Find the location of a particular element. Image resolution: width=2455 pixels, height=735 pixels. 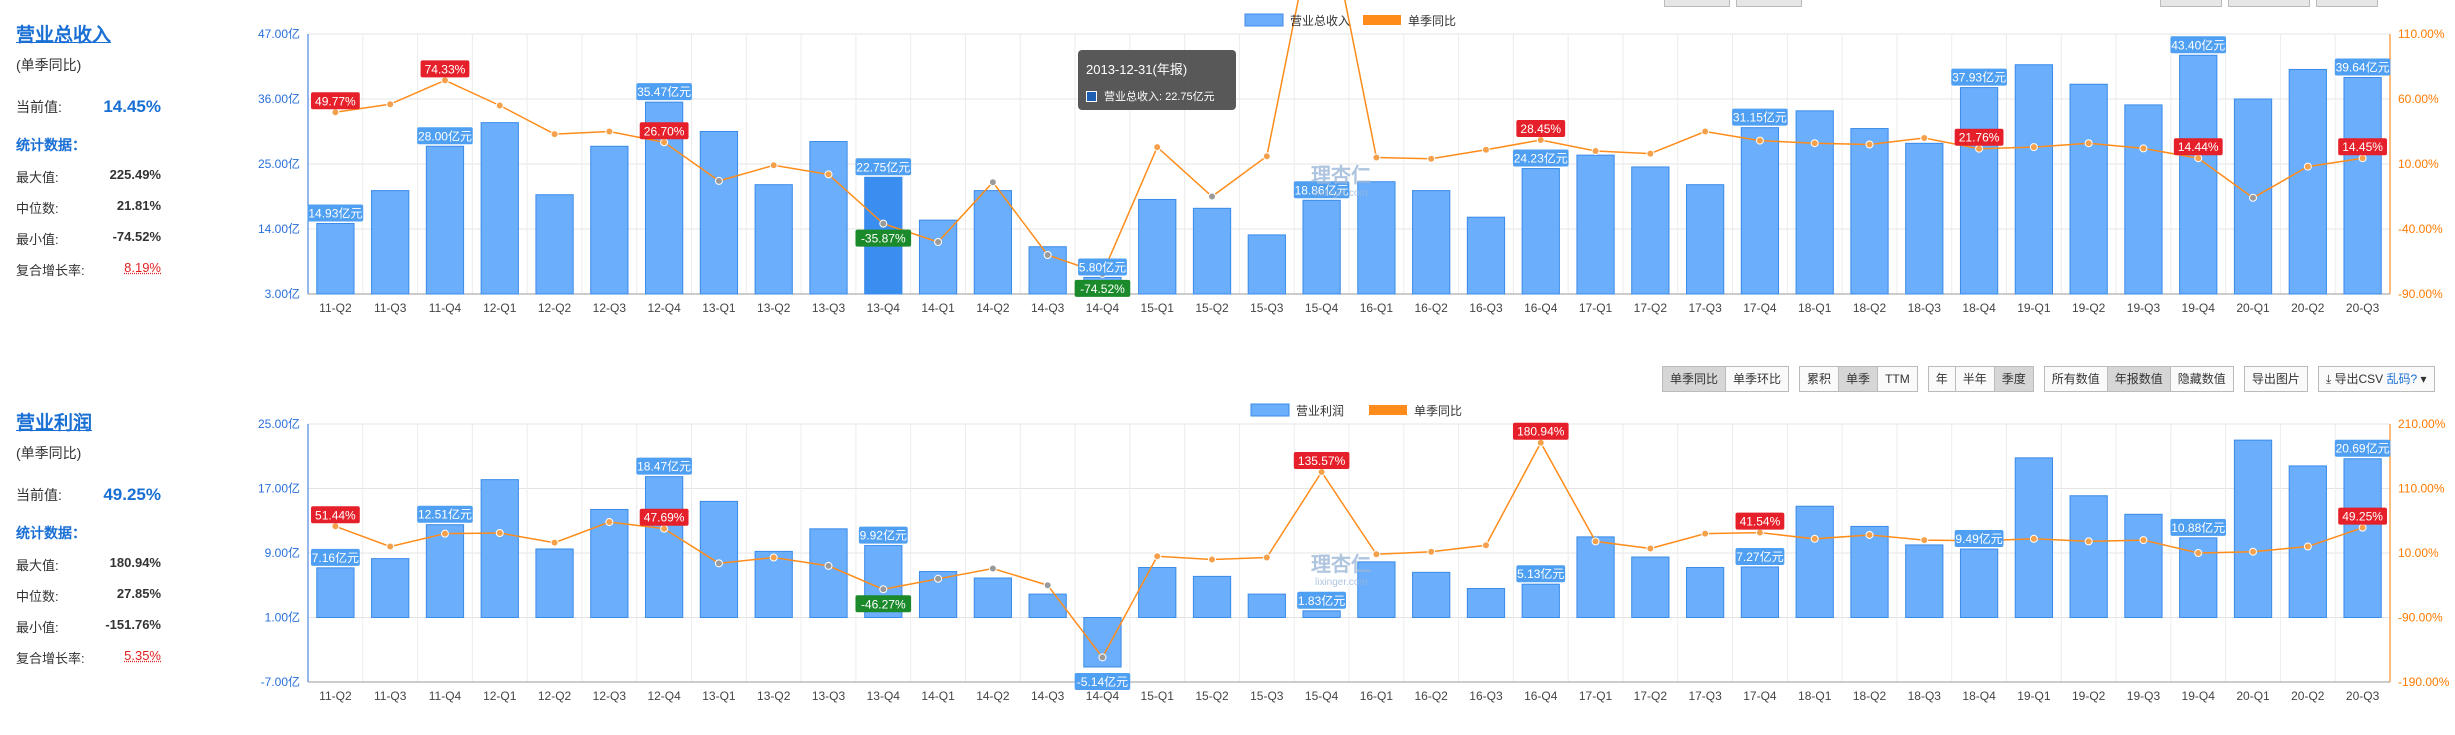

yoy-value-label-text: 41.54% is located at coordinates (1760, 522).